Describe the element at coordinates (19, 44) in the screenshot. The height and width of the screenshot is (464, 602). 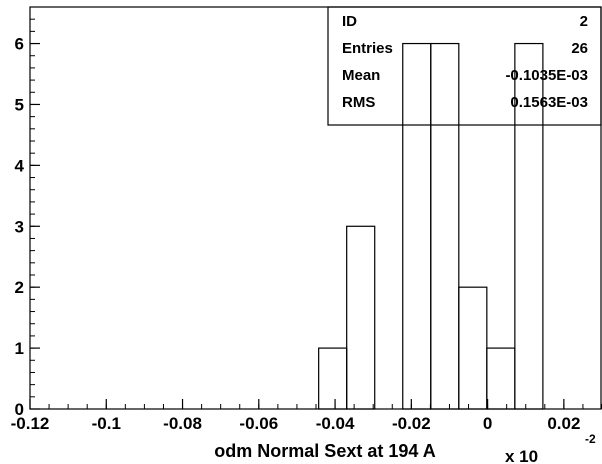
I see `y-tick-label: 6` at that location.